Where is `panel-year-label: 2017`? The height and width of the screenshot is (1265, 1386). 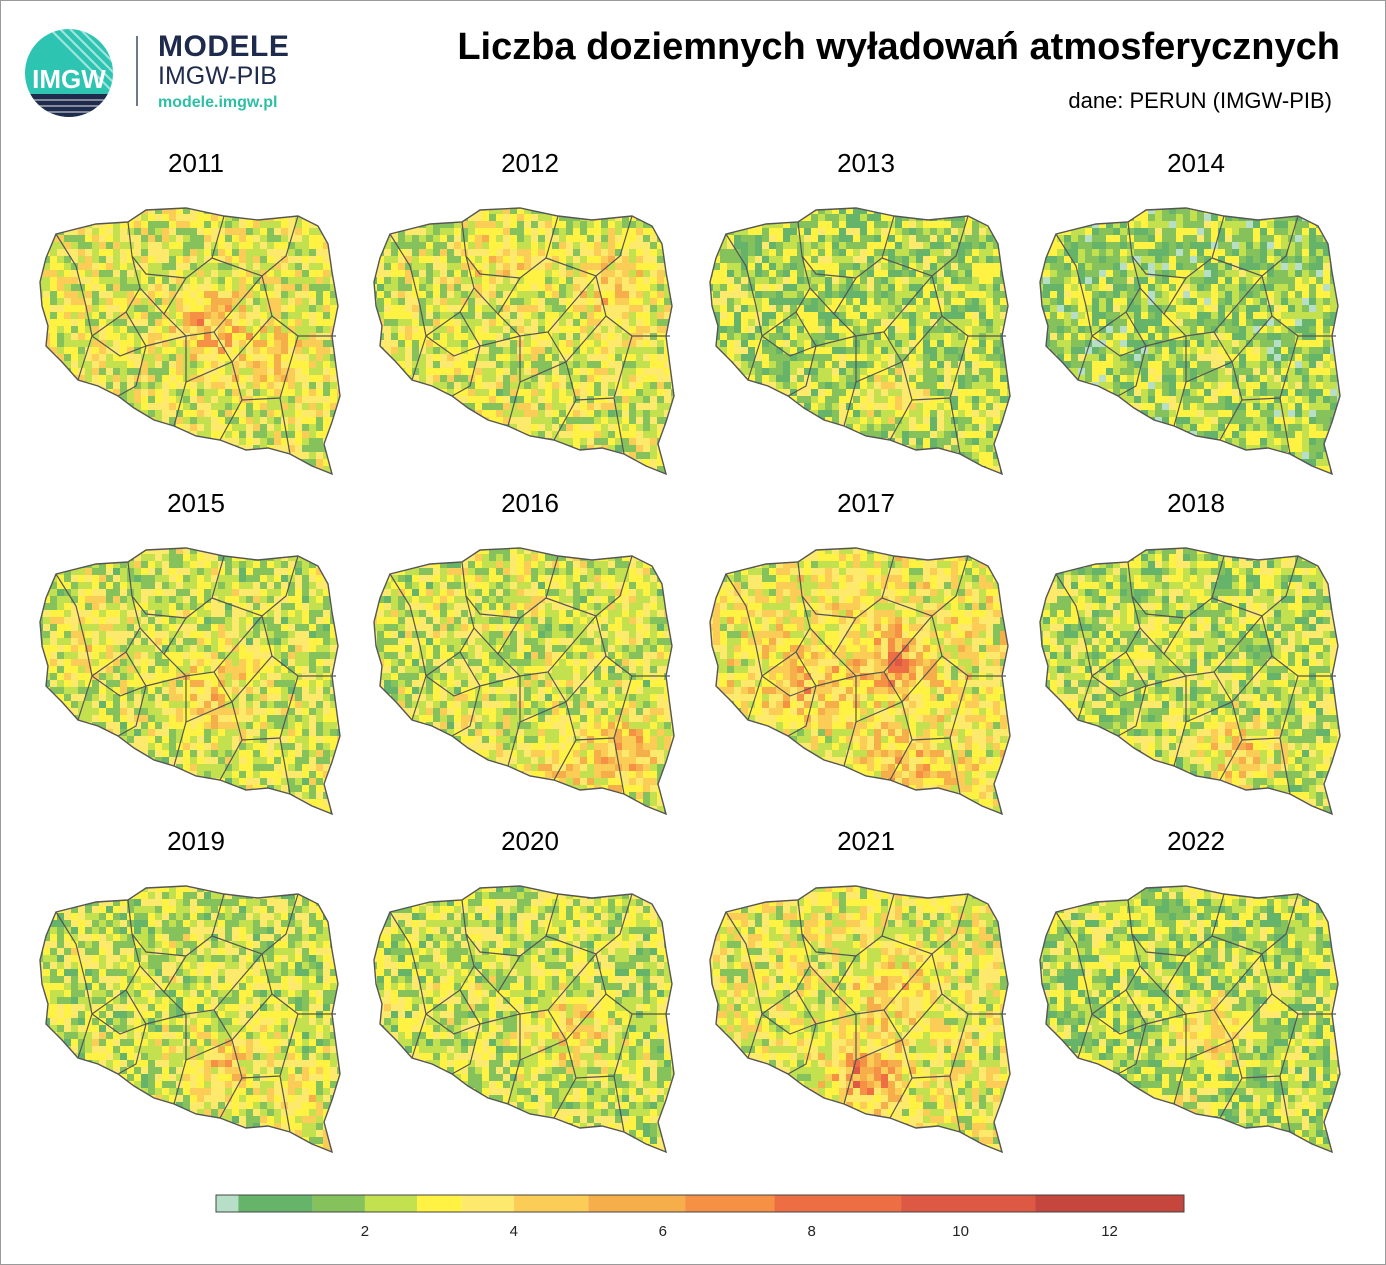 panel-year-label: 2017 is located at coordinates (866, 503).